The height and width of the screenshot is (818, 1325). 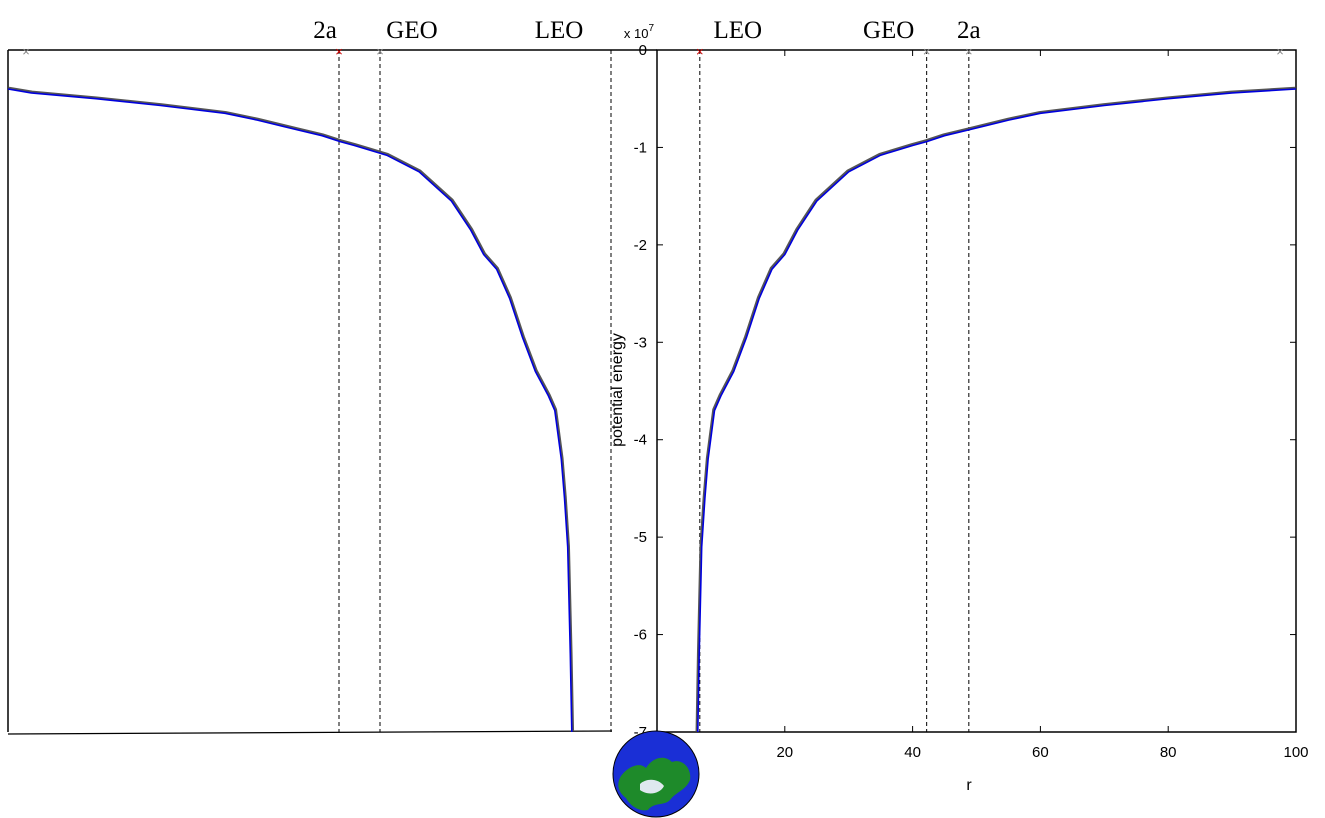 I want to click on marker-cross-2: ×, so click(x=969, y=51).